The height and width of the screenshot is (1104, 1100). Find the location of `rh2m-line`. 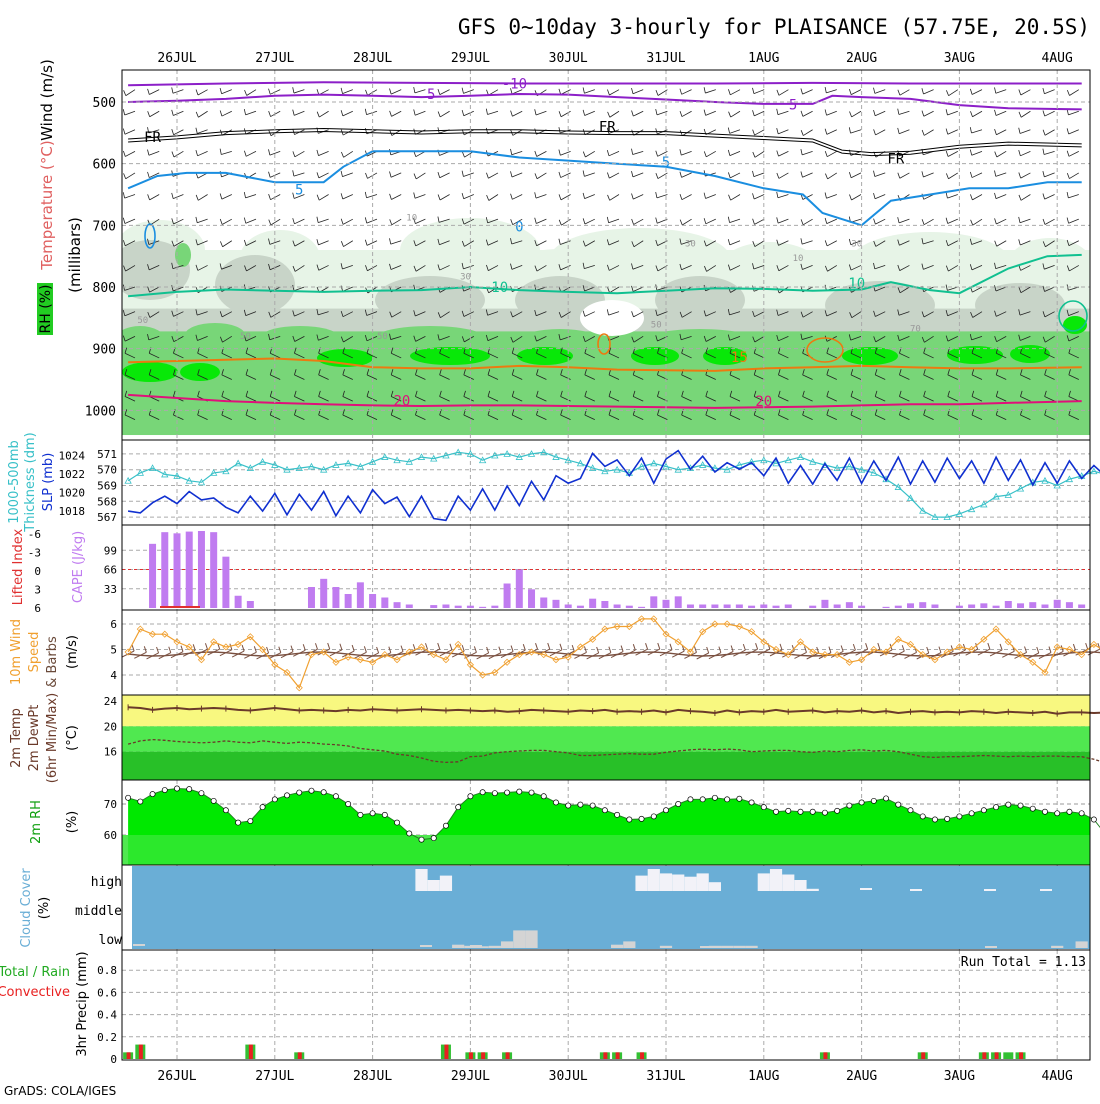

rh2m-line is located at coordinates (613, 814).